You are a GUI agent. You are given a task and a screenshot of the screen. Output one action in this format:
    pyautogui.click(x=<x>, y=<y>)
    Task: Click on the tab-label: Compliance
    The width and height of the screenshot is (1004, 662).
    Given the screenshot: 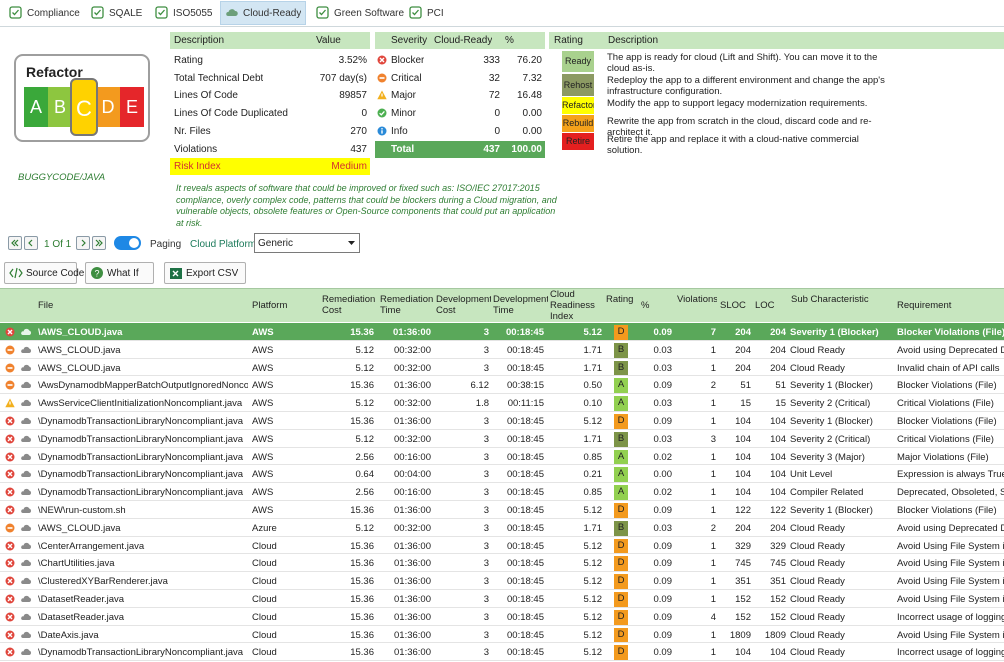 What is the action you would take?
    pyautogui.click(x=53, y=13)
    